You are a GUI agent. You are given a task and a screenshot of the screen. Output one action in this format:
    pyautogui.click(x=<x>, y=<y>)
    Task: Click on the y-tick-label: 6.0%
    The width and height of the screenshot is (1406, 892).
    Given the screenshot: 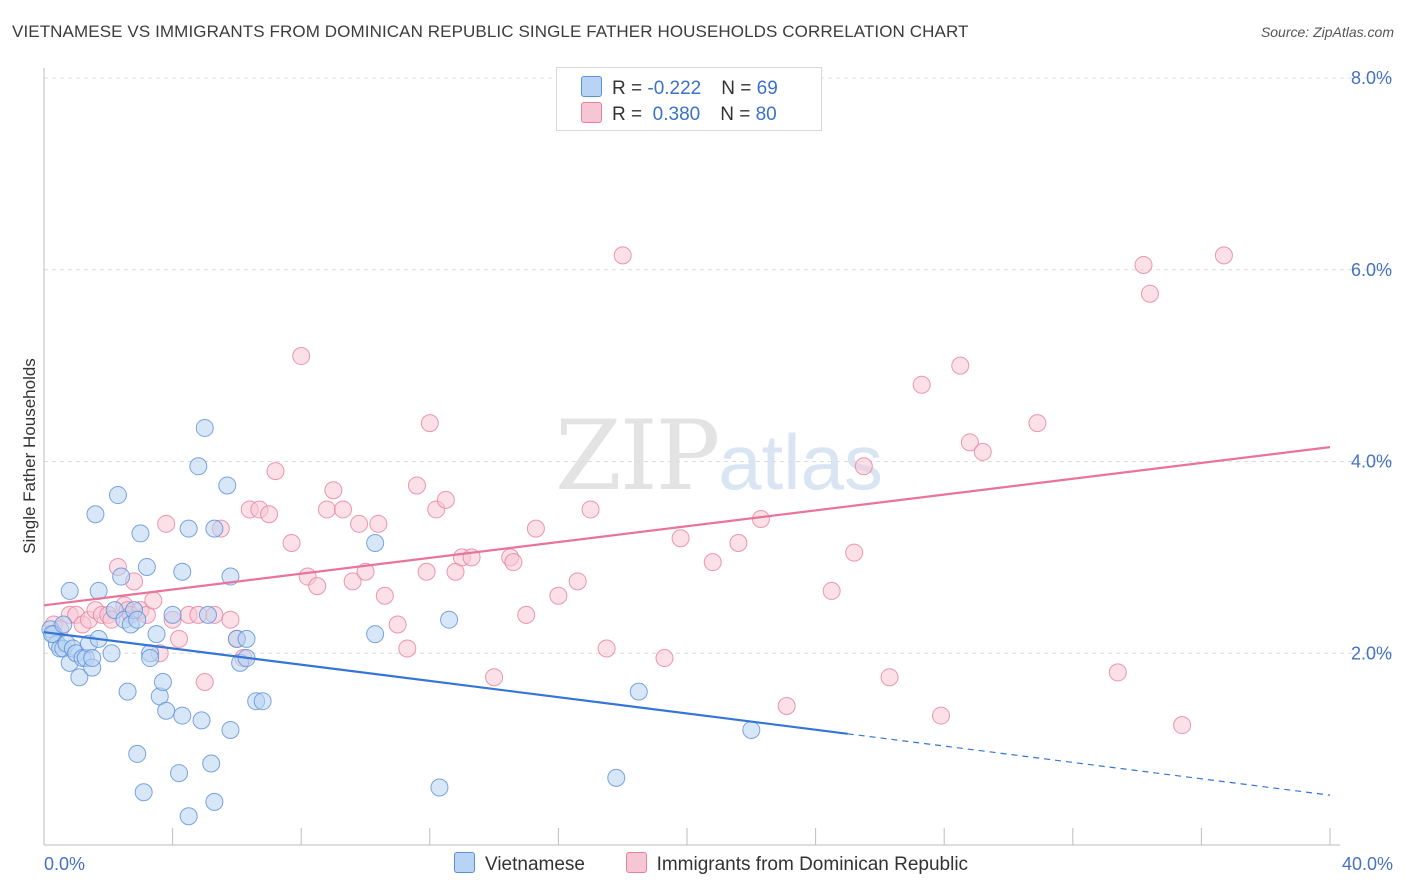 What is the action you would take?
    pyautogui.click(x=1371, y=270)
    